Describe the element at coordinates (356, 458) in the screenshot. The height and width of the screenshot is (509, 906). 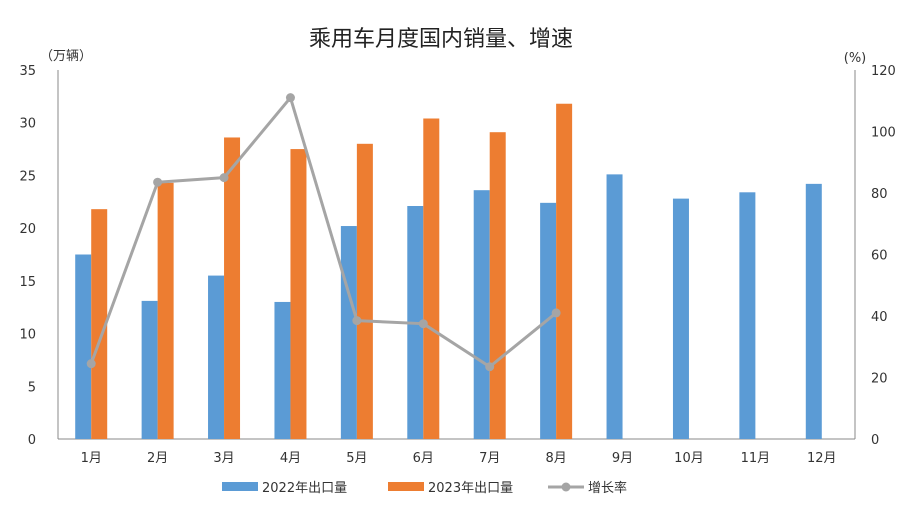
I see `x-axis-tick-label: 5月` at that location.